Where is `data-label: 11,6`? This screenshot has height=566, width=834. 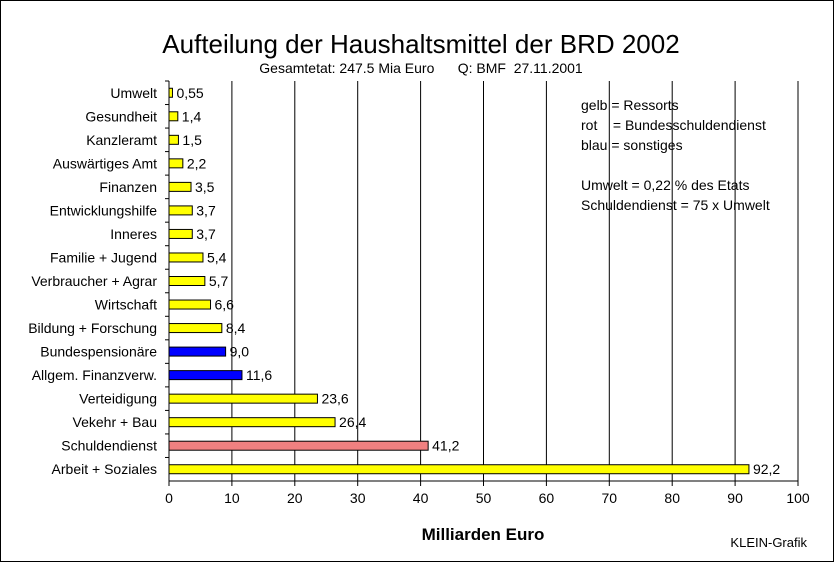 data-label: 11,6 is located at coordinates (259, 375).